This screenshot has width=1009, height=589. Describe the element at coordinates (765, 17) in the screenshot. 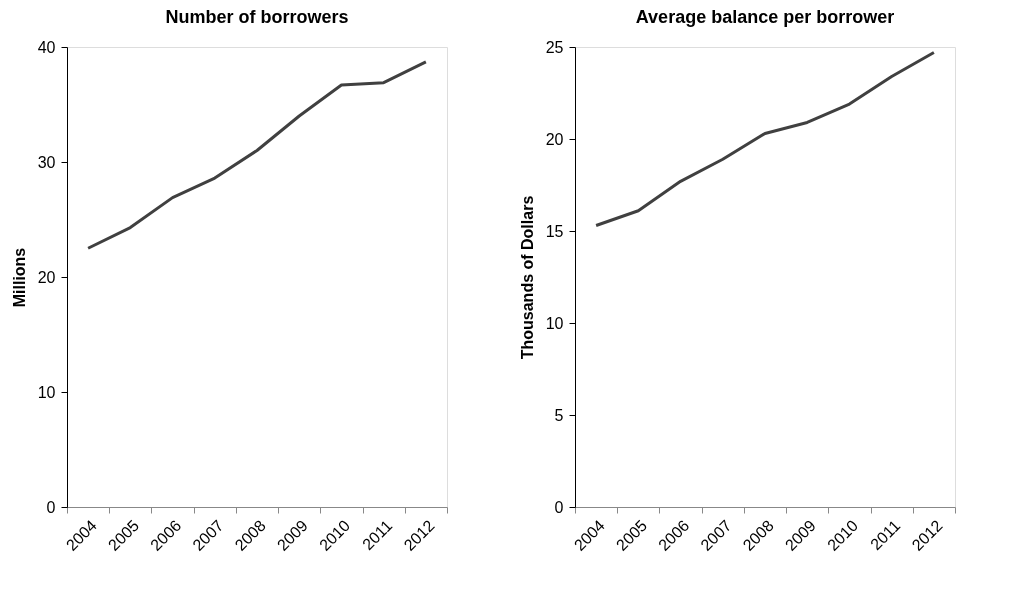

I see `chart-title: Average balance per borrower` at that location.